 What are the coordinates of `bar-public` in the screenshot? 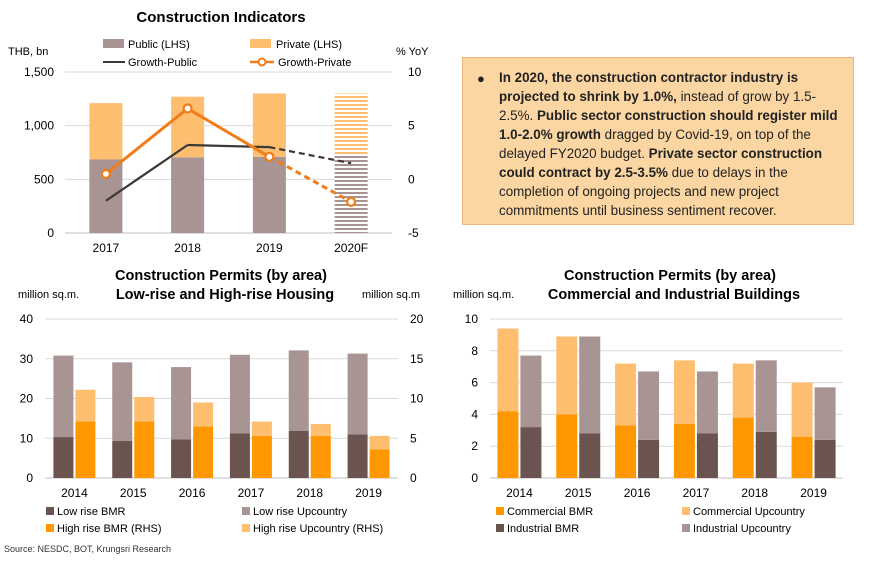 It's located at (188, 195).